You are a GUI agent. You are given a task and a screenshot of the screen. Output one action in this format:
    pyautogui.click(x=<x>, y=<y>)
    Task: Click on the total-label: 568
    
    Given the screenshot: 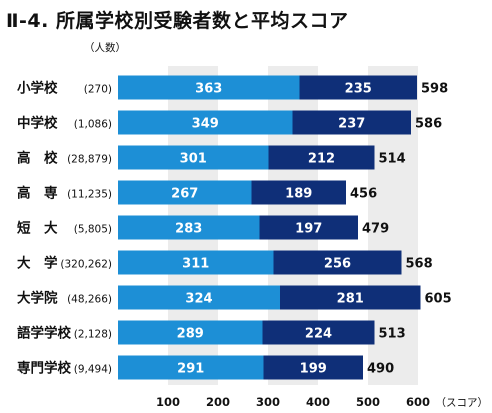 What is the action you would take?
    pyautogui.click(x=419, y=264)
    